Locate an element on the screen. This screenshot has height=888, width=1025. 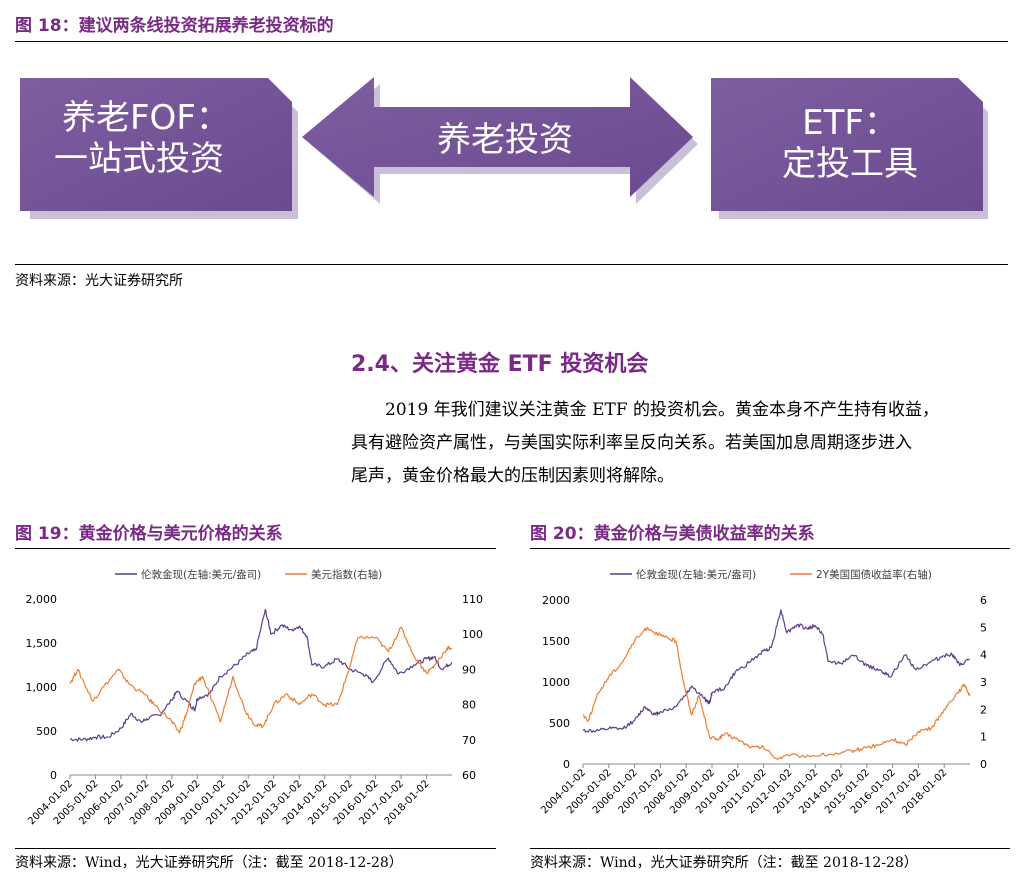
y-right-tick-label: 70 is located at coordinates (469, 740).